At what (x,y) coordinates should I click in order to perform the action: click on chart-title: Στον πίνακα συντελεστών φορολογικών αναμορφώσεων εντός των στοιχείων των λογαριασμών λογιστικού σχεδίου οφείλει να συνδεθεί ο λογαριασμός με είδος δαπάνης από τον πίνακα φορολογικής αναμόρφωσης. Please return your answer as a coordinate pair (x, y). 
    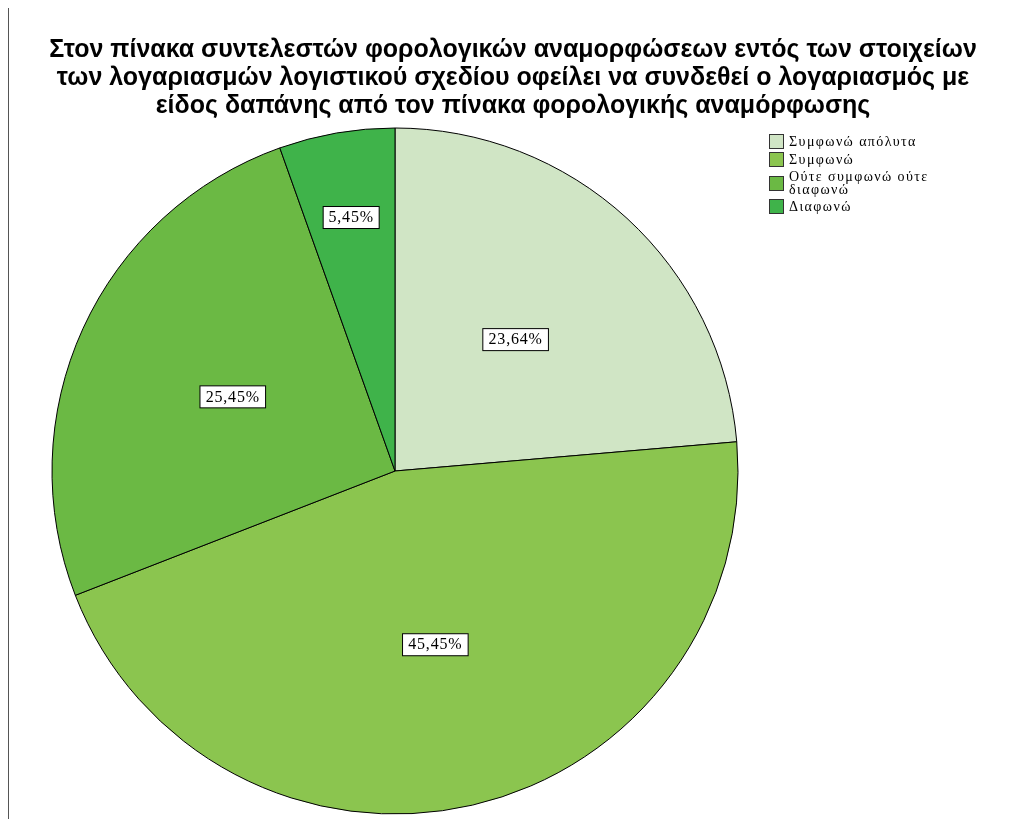
    Looking at the image, I should click on (513, 76).